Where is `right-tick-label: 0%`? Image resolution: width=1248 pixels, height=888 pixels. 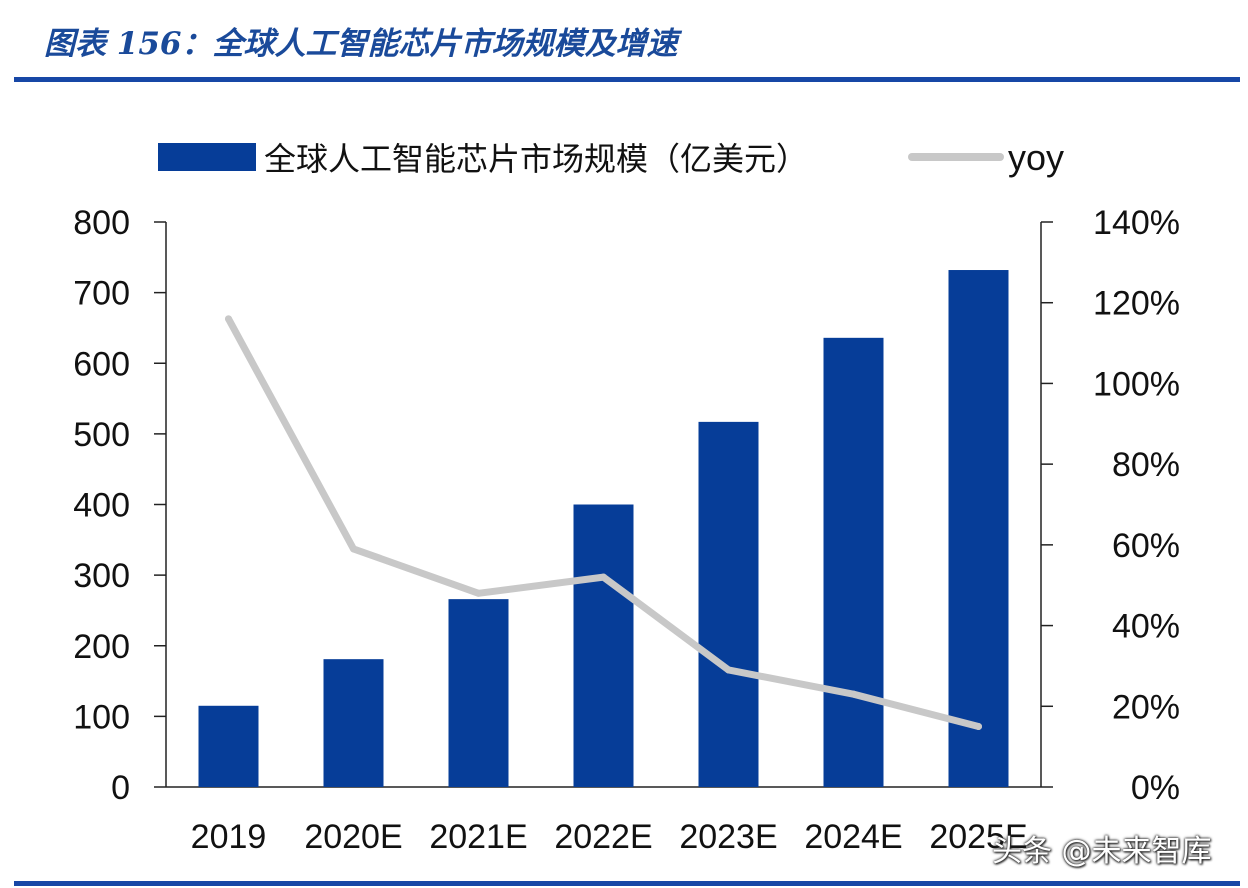
right-tick-label: 0% is located at coordinates (1155, 788).